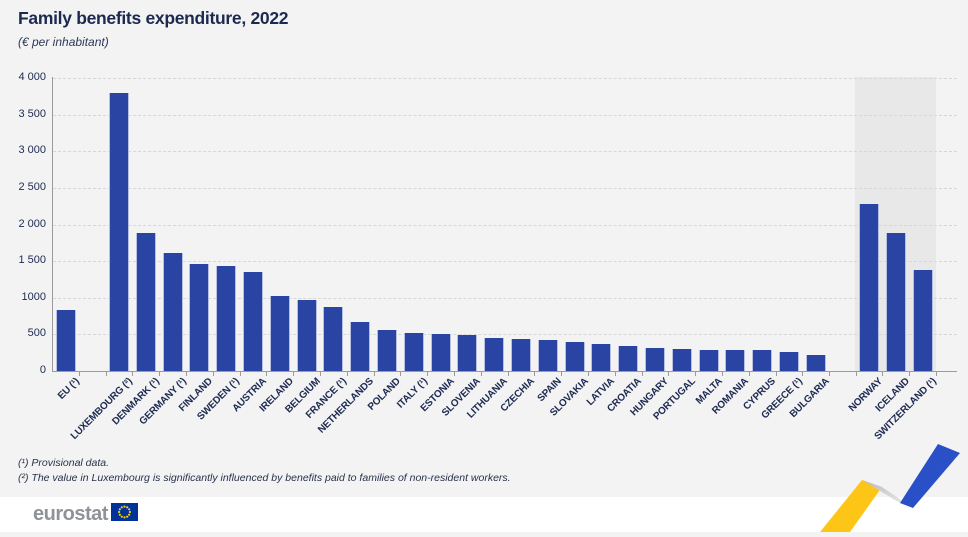  I want to click on y-tick-label: 3 500, so click(32, 113).